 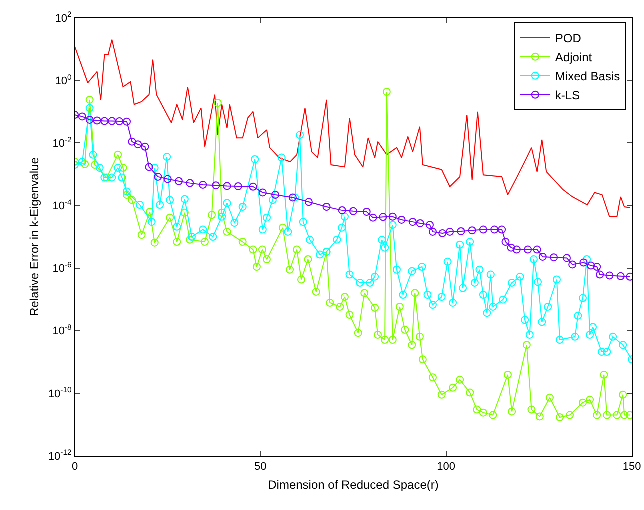 What do you see at coordinates (62, 330) in the screenshot?
I see `y-tick-label: 10$^{-8}$` at bounding box center [62, 330].